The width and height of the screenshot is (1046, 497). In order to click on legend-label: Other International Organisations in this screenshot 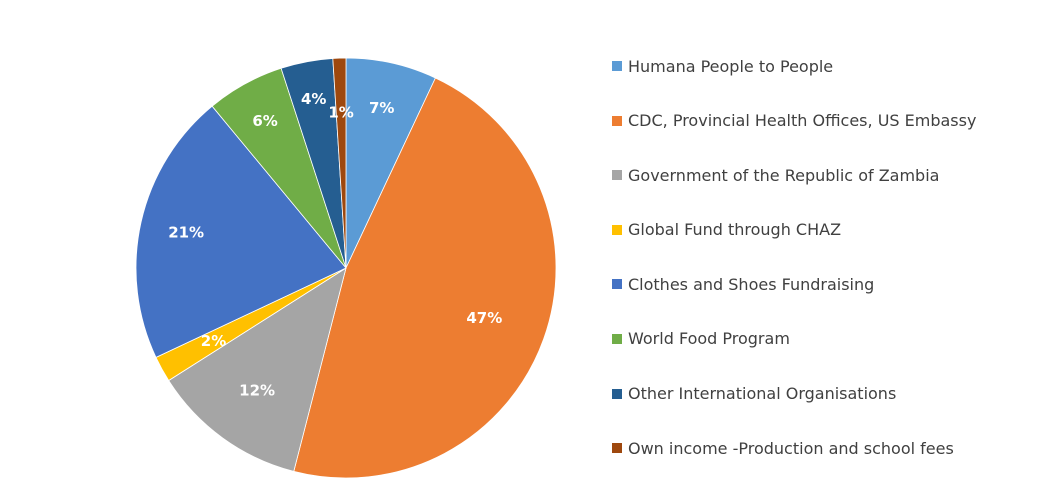, I will do `click(762, 394)`.